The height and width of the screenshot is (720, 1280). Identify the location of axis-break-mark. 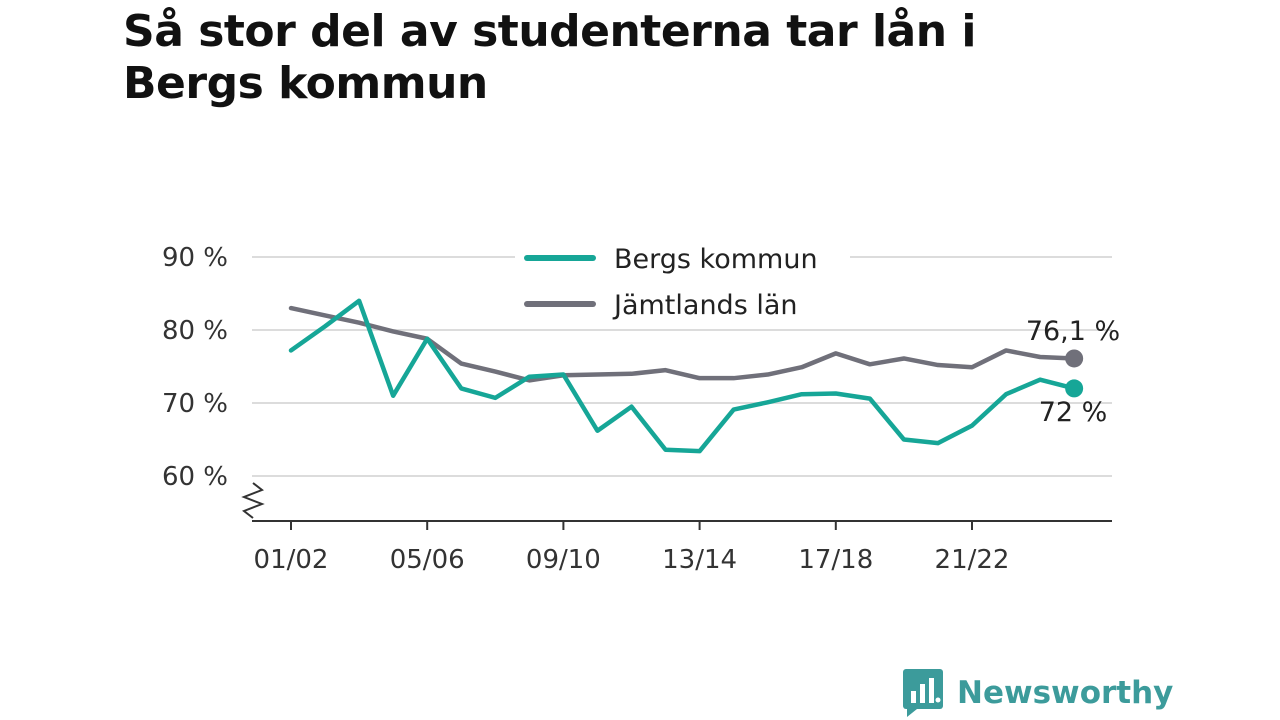
(253, 500).